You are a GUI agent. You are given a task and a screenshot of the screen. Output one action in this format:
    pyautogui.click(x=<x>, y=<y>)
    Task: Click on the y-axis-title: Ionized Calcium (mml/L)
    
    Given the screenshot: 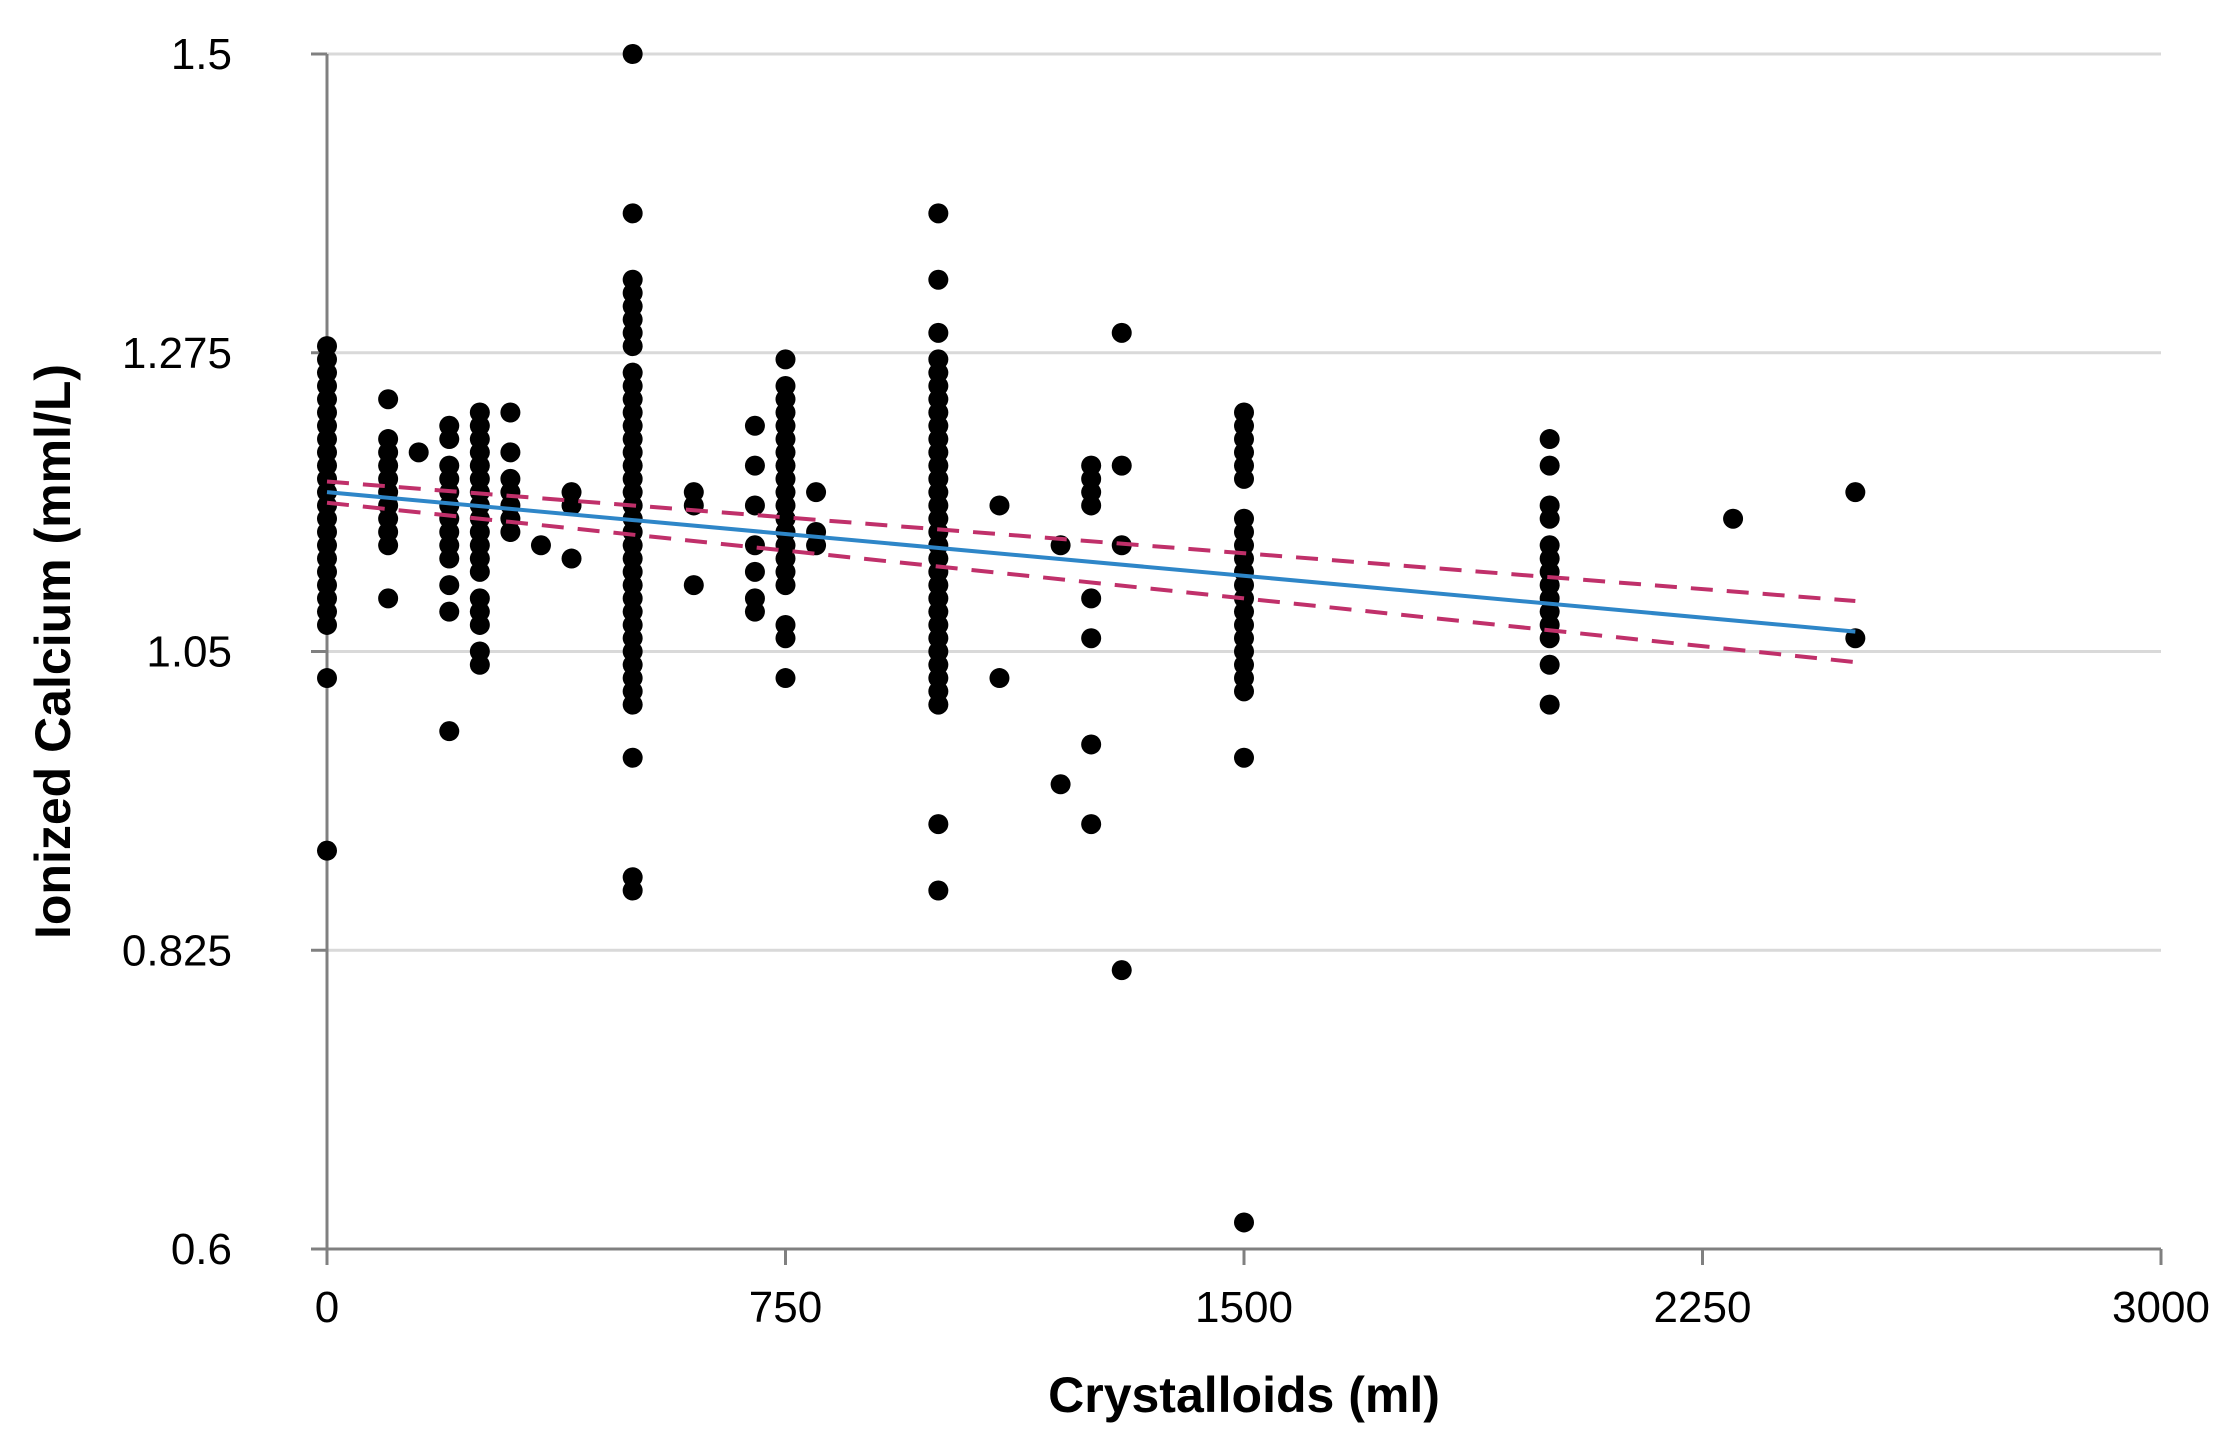 What is the action you would take?
    pyautogui.click(x=53, y=651)
    